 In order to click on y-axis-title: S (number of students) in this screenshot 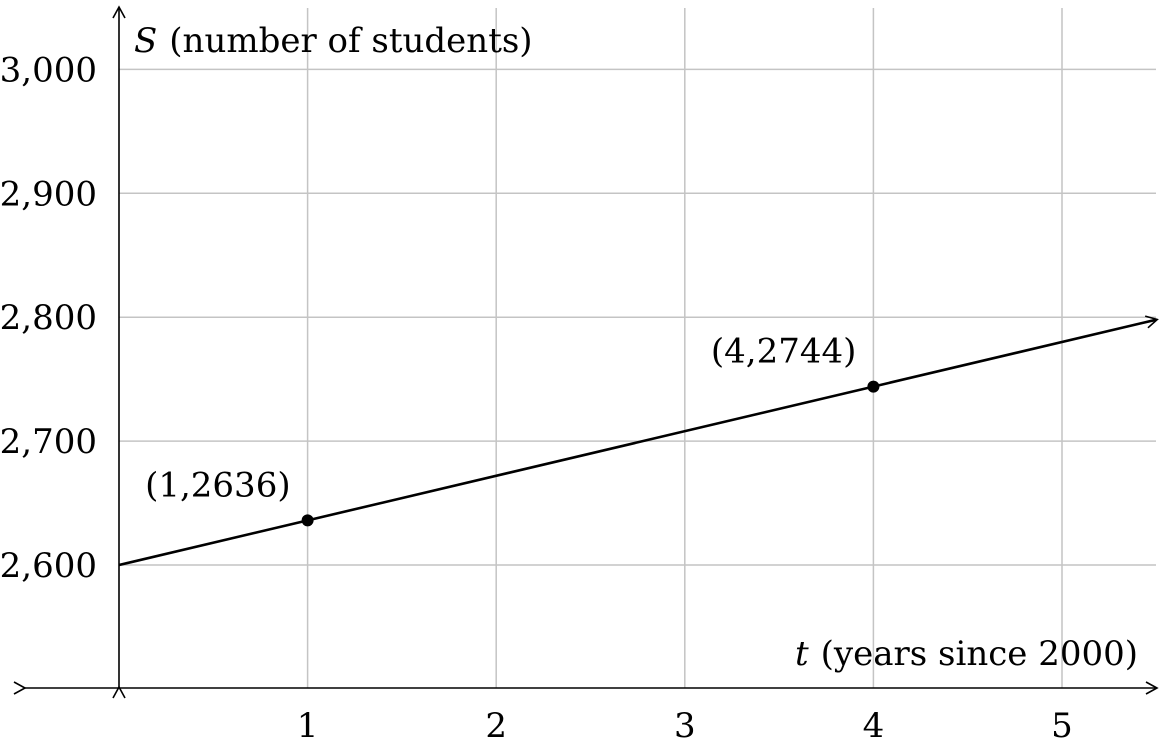, I will do `click(333, 41)`.